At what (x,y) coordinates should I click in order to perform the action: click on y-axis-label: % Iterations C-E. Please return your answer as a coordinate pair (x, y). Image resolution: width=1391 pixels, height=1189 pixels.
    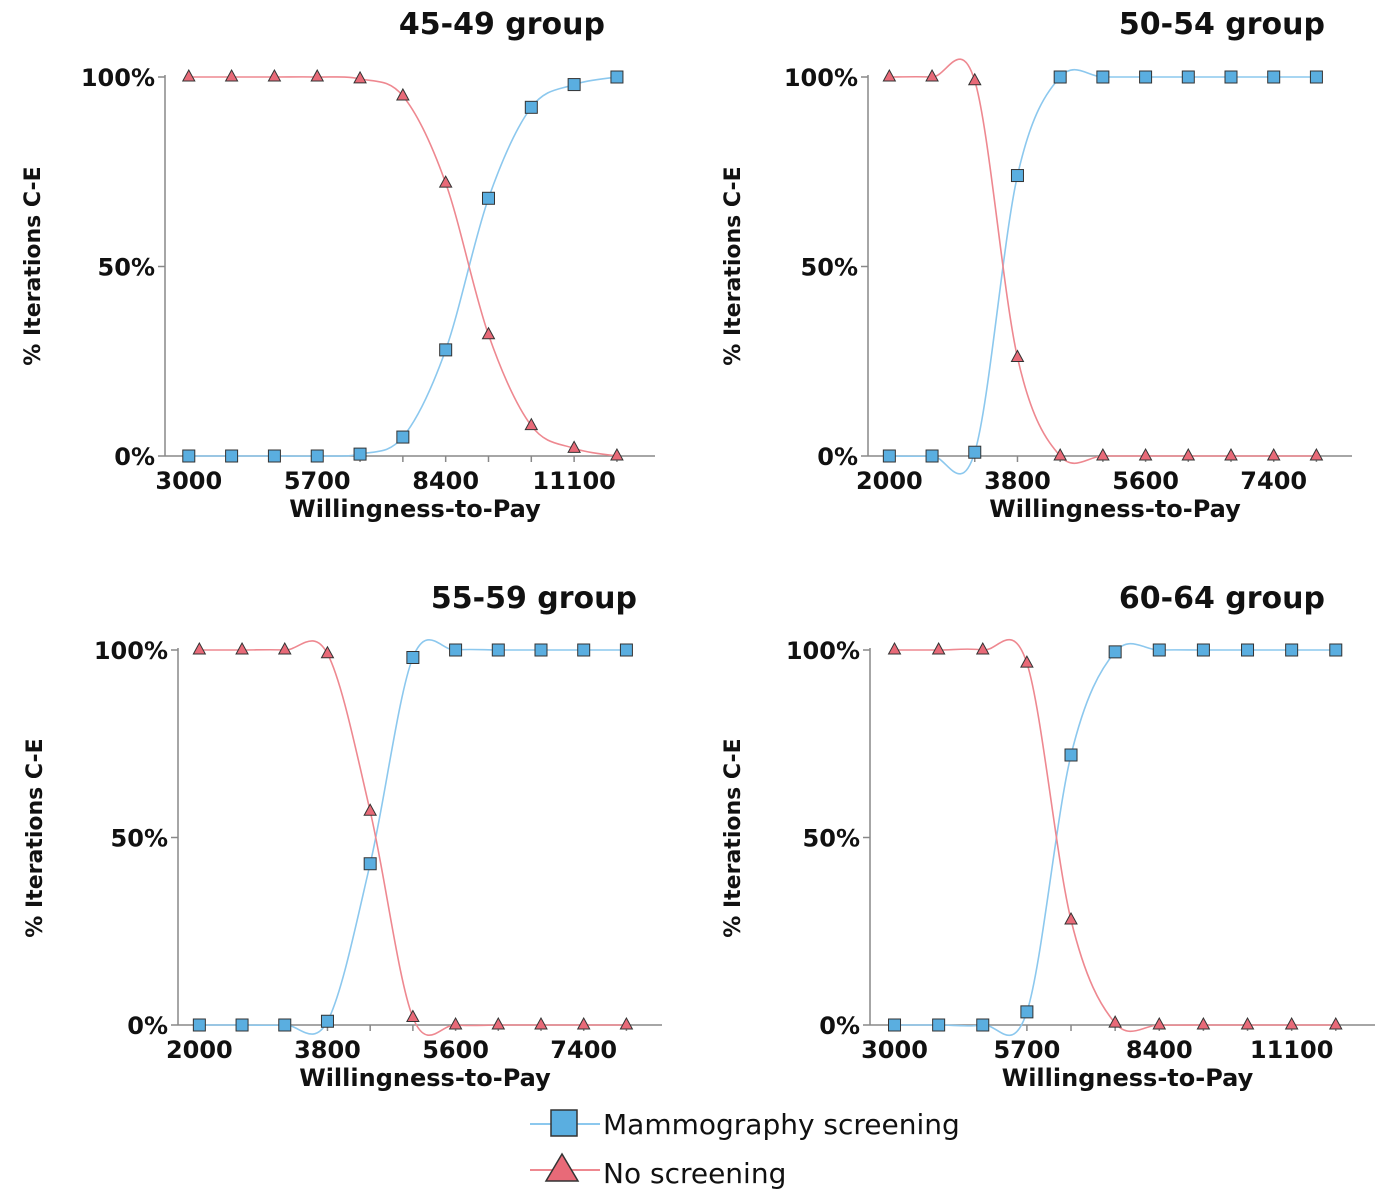
    Looking at the image, I should click on (35, 837).